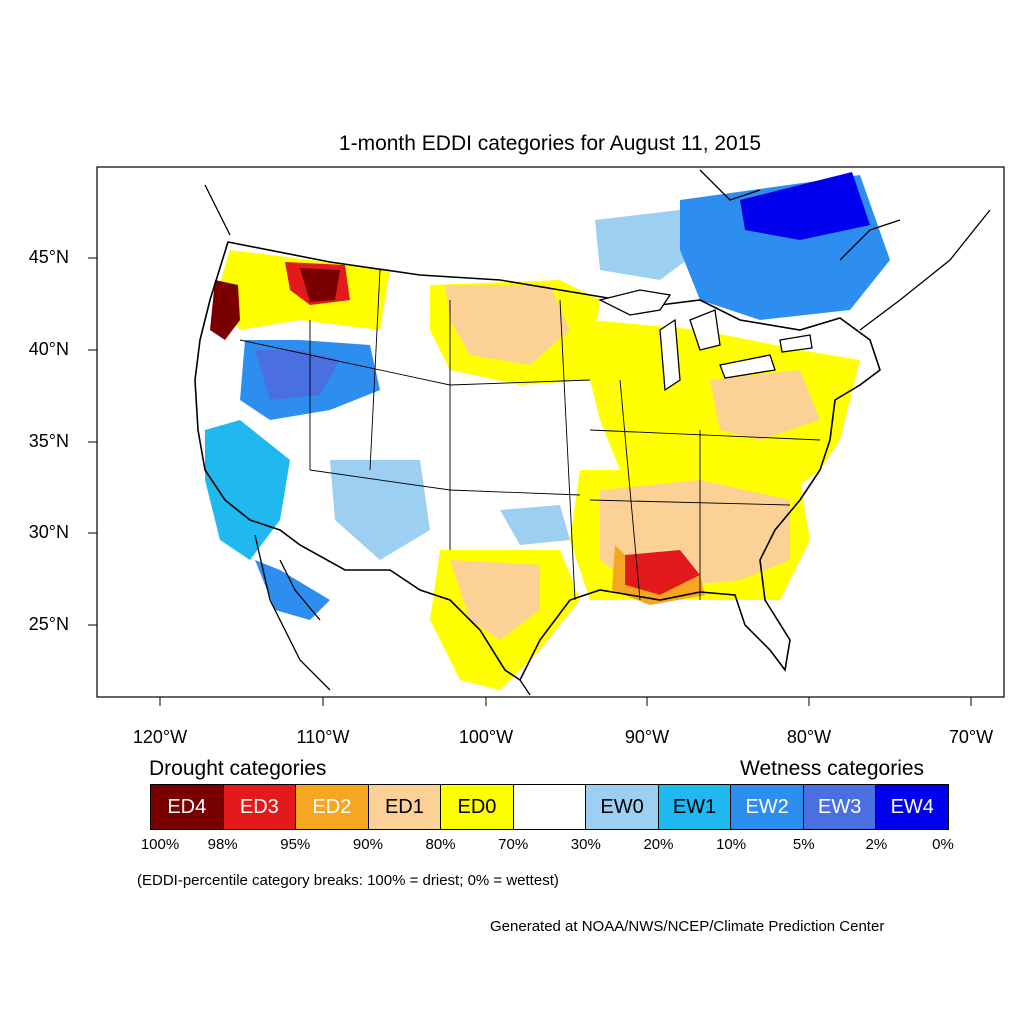 This screenshot has height=1024, width=1024. I want to click on percentile-label: 0%, so click(943, 844).